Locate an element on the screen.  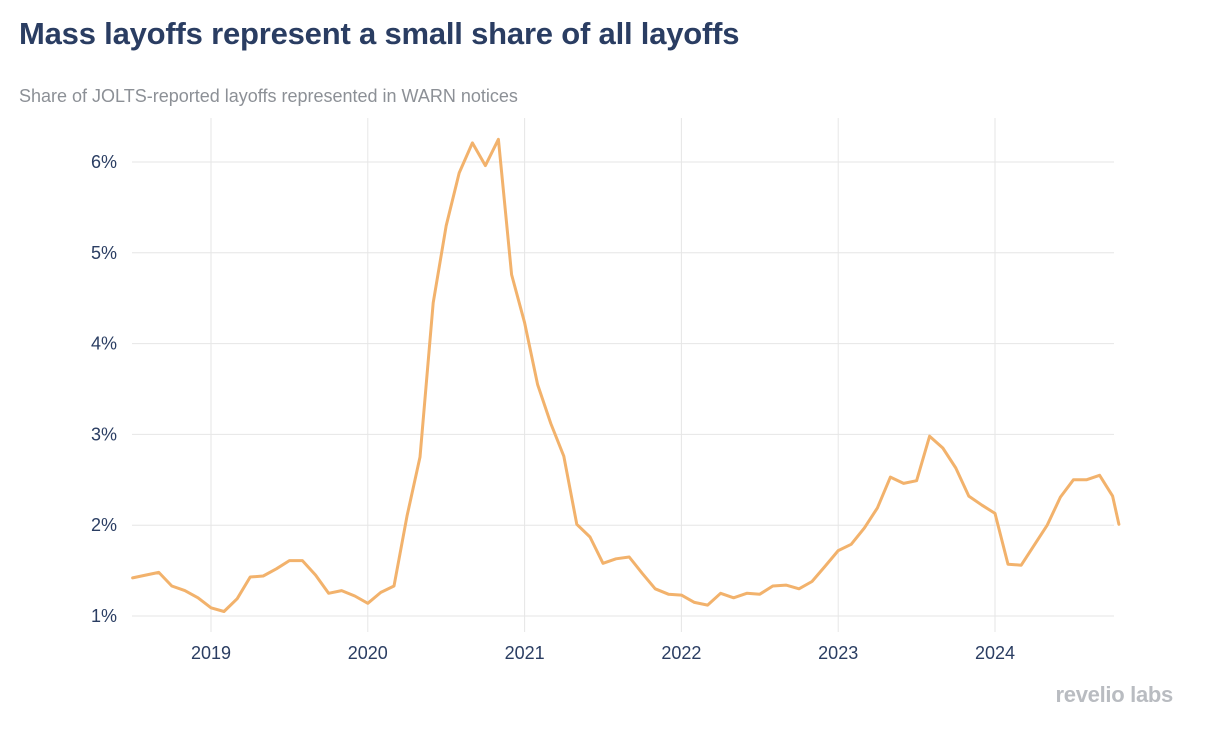
y-tick-label: 3% is located at coordinates (104, 434).